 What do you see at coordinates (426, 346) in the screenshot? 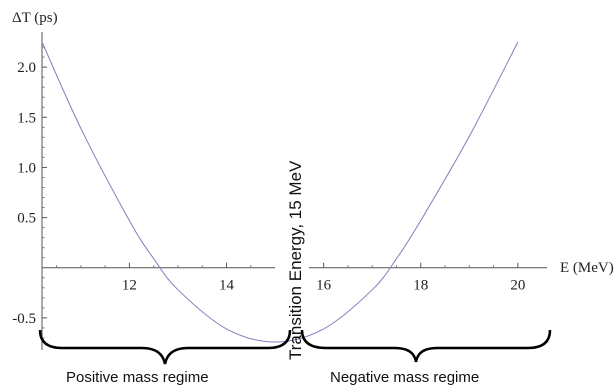
I see `negative-regime-brace` at bounding box center [426, 346].